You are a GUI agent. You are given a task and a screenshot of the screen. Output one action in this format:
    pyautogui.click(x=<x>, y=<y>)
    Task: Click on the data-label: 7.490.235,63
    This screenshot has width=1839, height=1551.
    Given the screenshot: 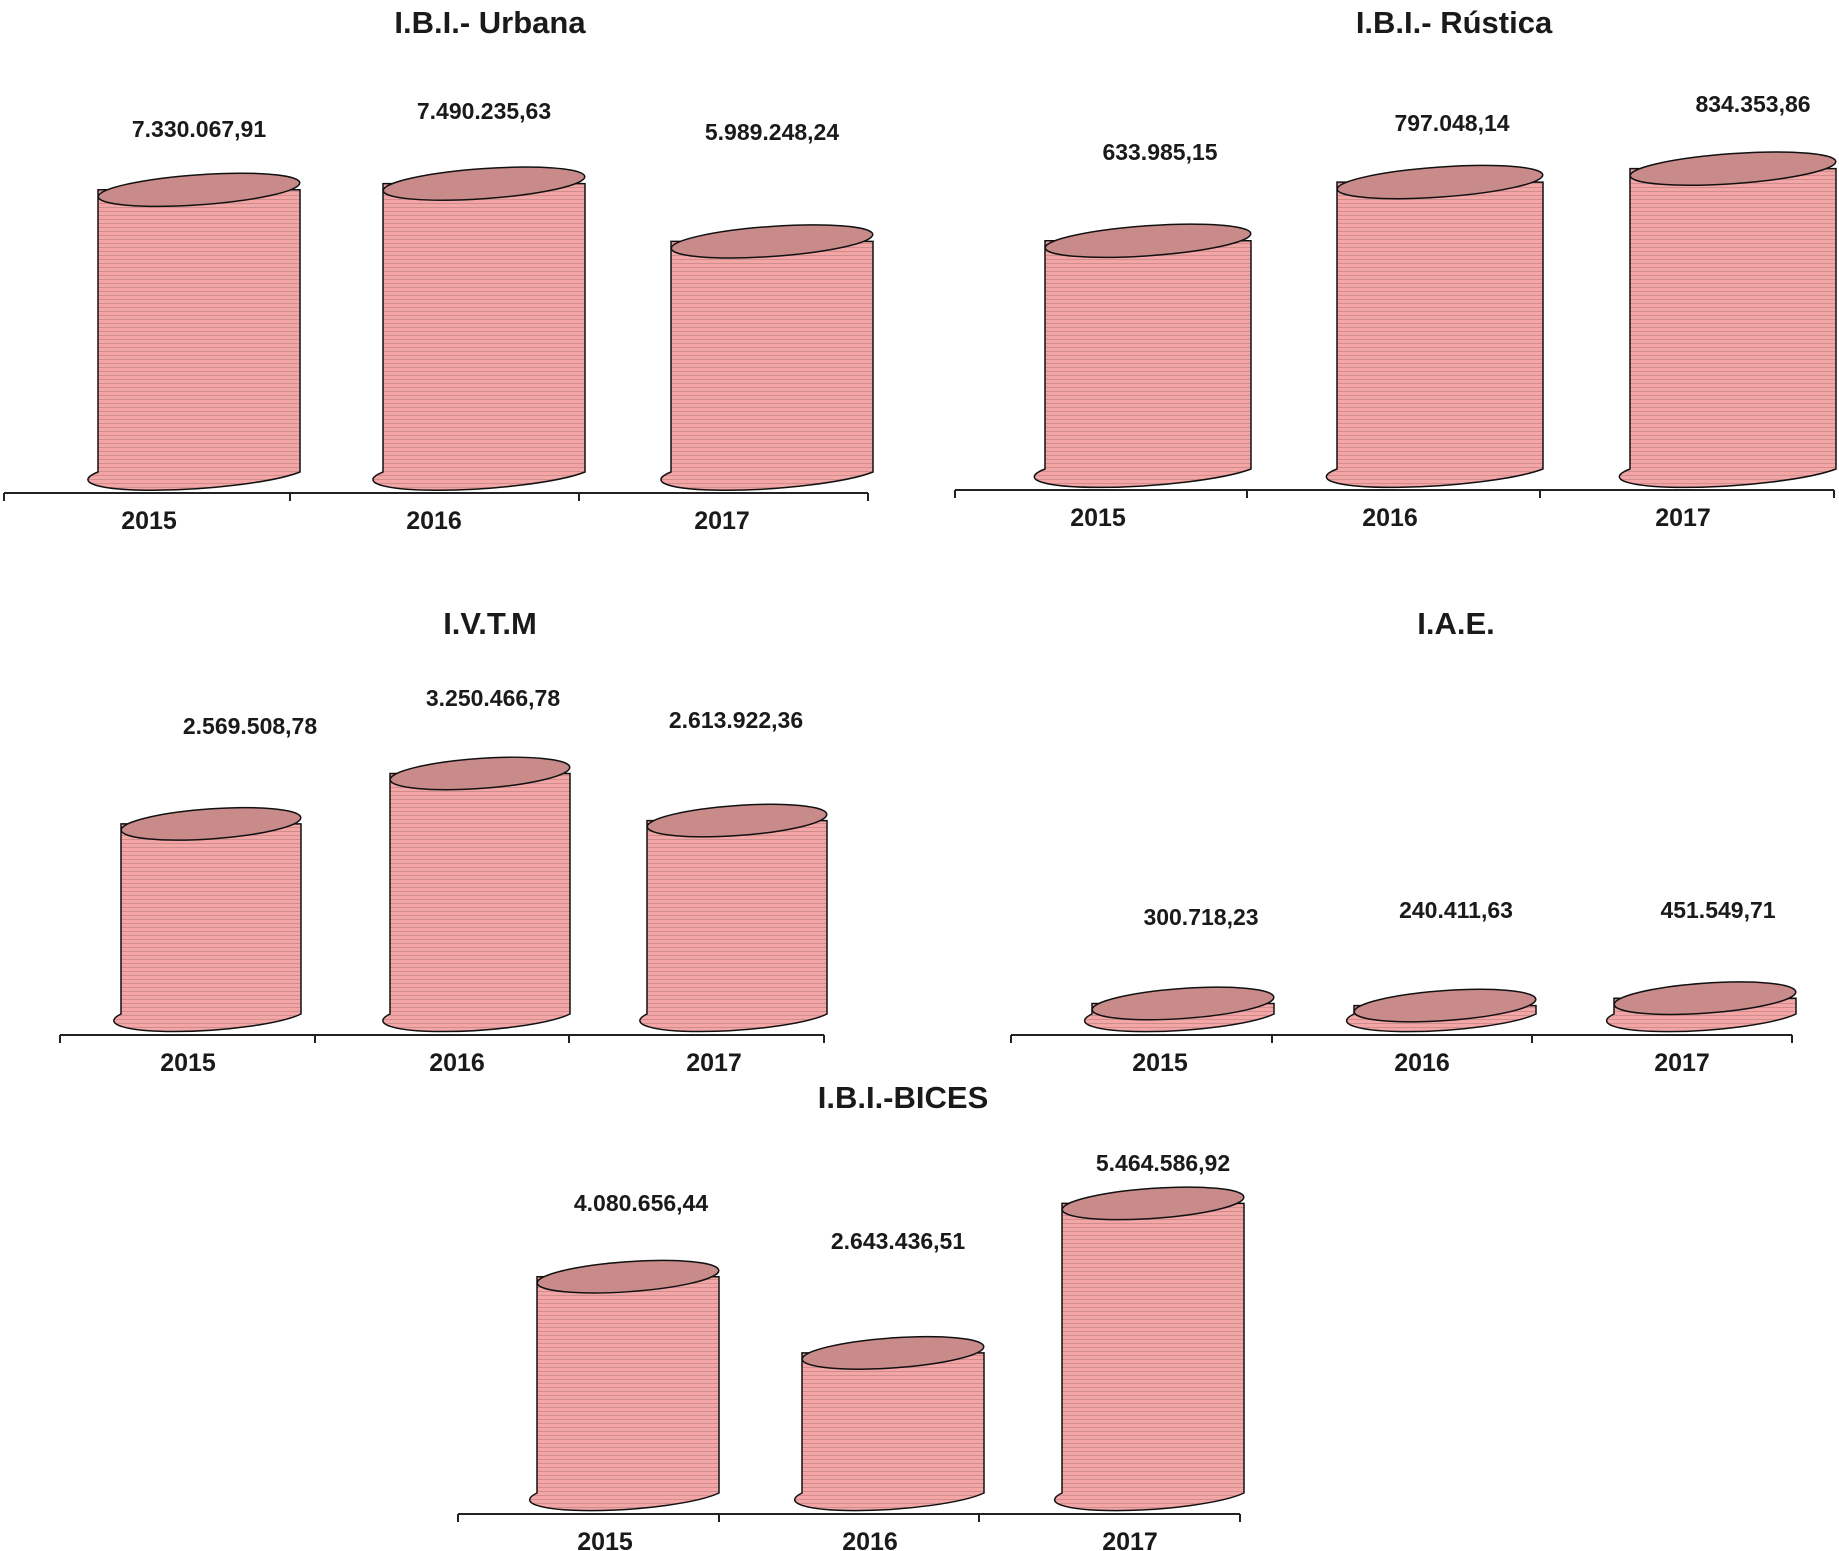 What is the action you would take?
    pyautogui.click(x=484, y=111)
    